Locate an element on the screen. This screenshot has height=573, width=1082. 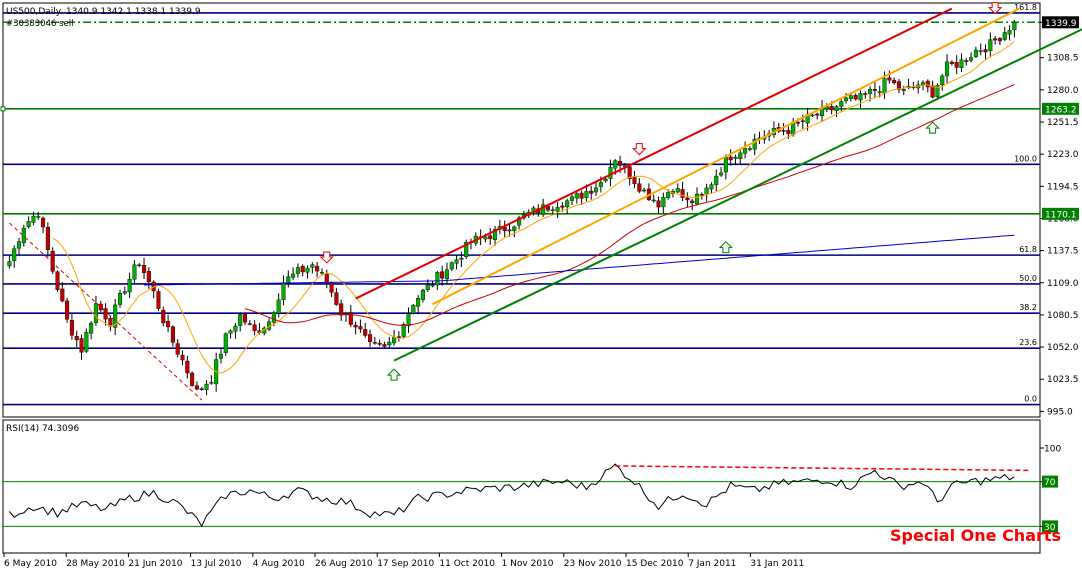
rsi-level-tag is located at coordinates (1050, 481).